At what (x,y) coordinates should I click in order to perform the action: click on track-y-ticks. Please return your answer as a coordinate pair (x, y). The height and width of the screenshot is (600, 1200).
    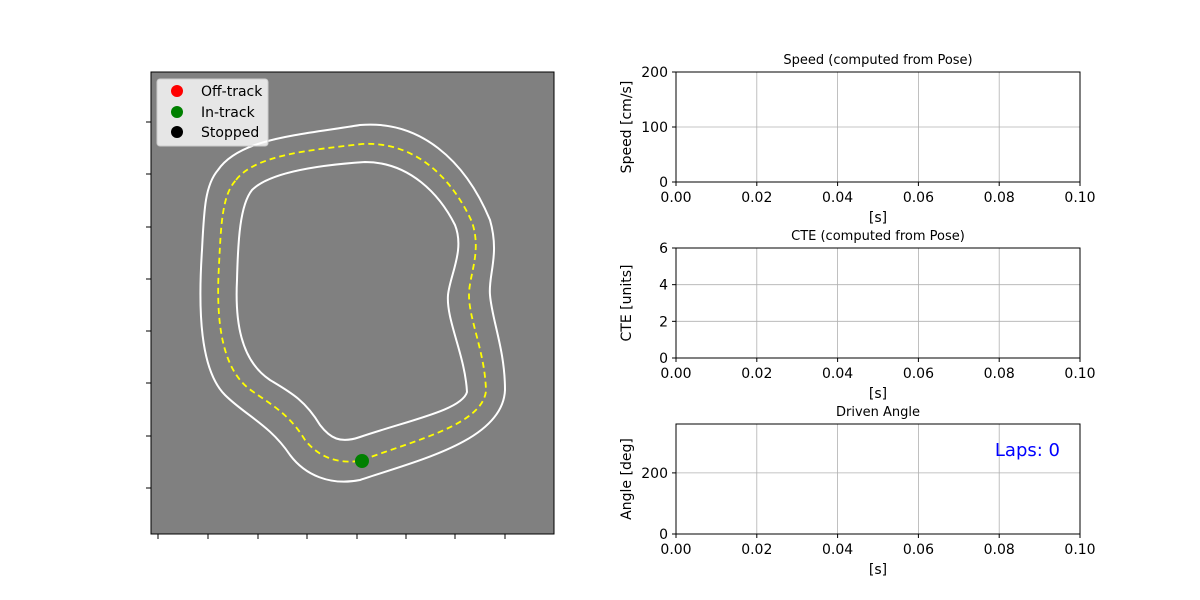
    Looking at the image, I should click on (148, 305).